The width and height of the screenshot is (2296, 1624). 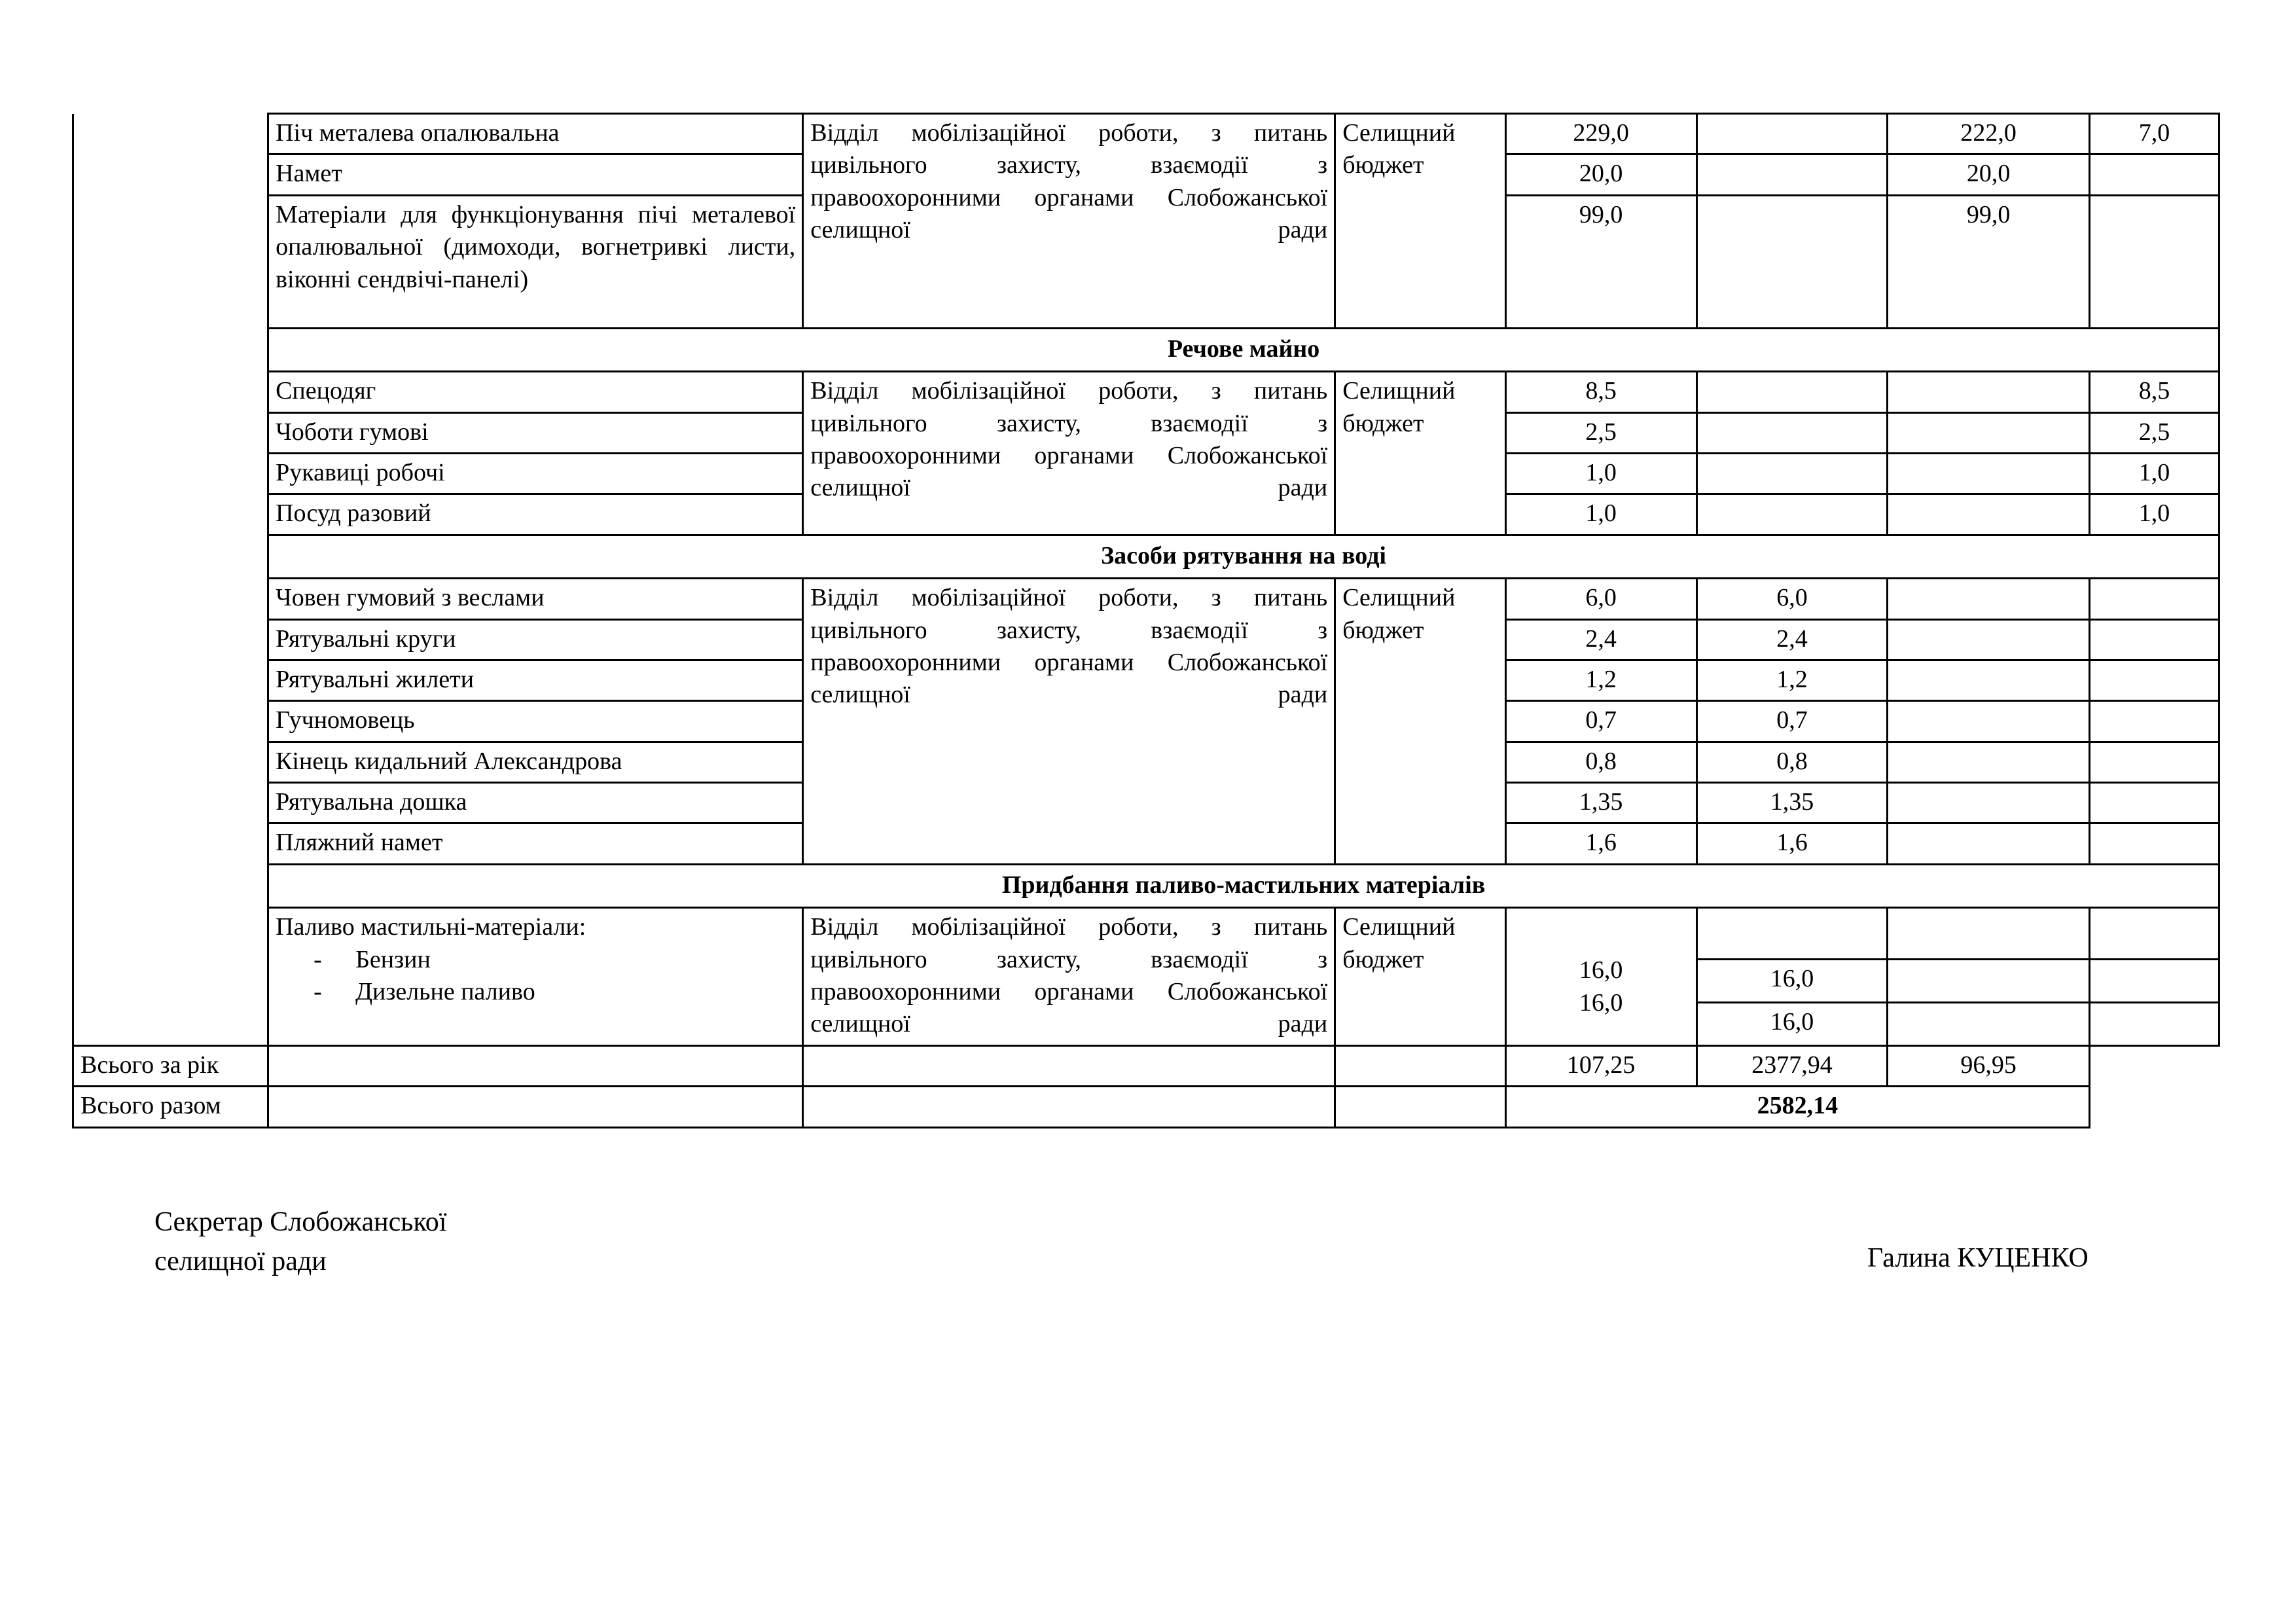 What do you see at coordinates (393, 959) in the screenshot?
I see `fuel-subitem-label: Бензин` at bounding box center [393, 959].